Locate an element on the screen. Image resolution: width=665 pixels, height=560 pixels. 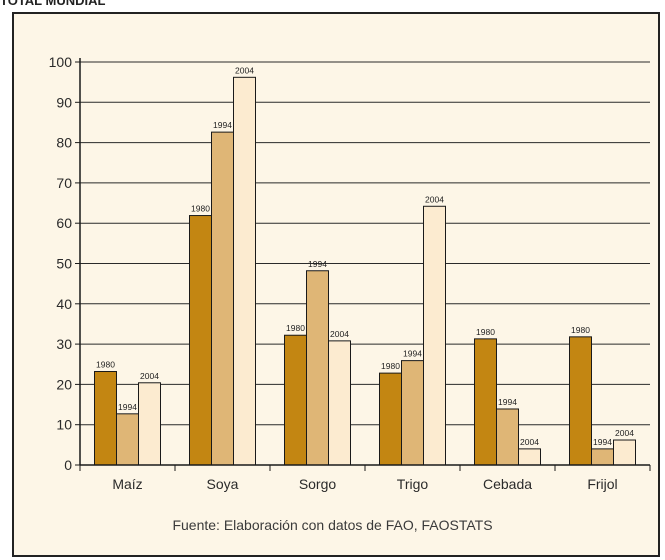
y-tick-label: 10 is located at coordinates (64, 425).